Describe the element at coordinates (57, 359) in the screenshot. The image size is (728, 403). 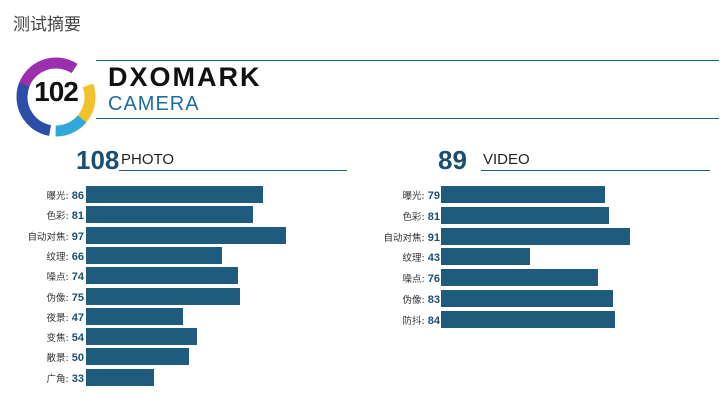
I see `photo-category-label: 散景:` at that location.